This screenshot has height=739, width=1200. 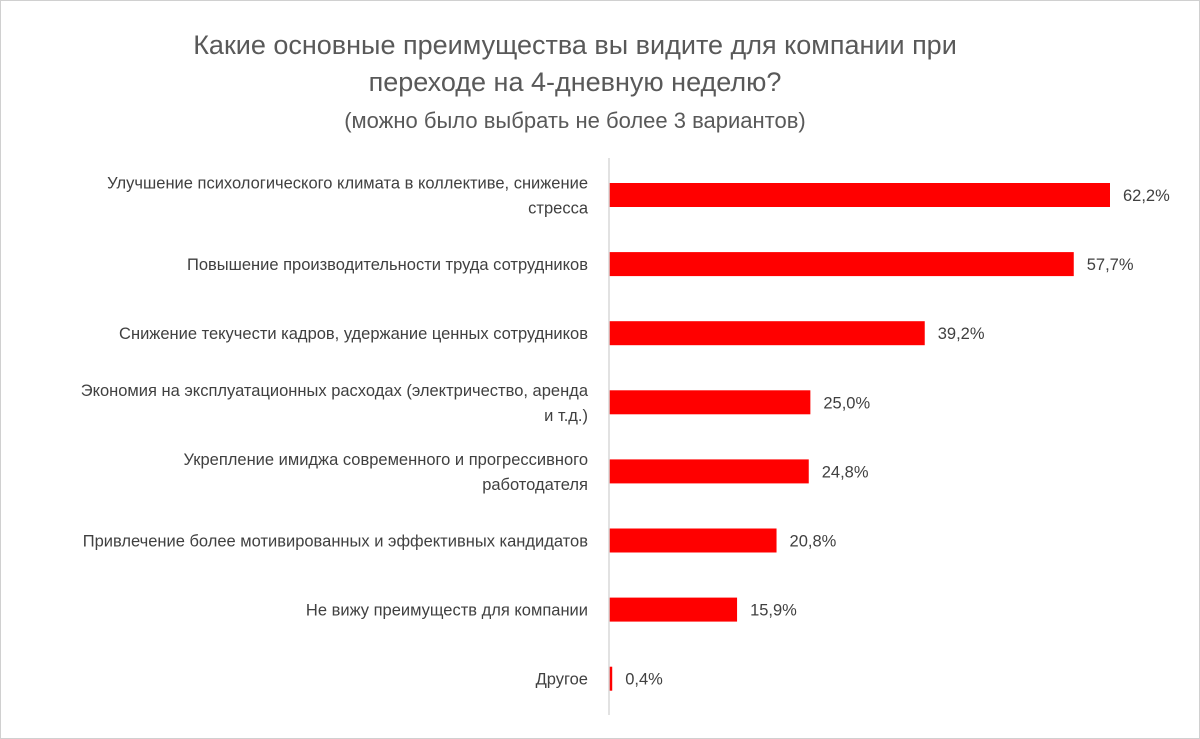 I want to click on chart-title-line-2: переходе на 4-дневную неделю?, so click(x=575, y=82).